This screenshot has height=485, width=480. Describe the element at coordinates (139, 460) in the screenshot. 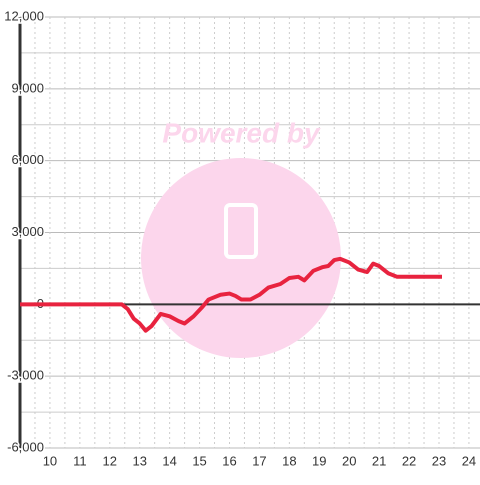

I see `x-tick-label: 13` at that location.